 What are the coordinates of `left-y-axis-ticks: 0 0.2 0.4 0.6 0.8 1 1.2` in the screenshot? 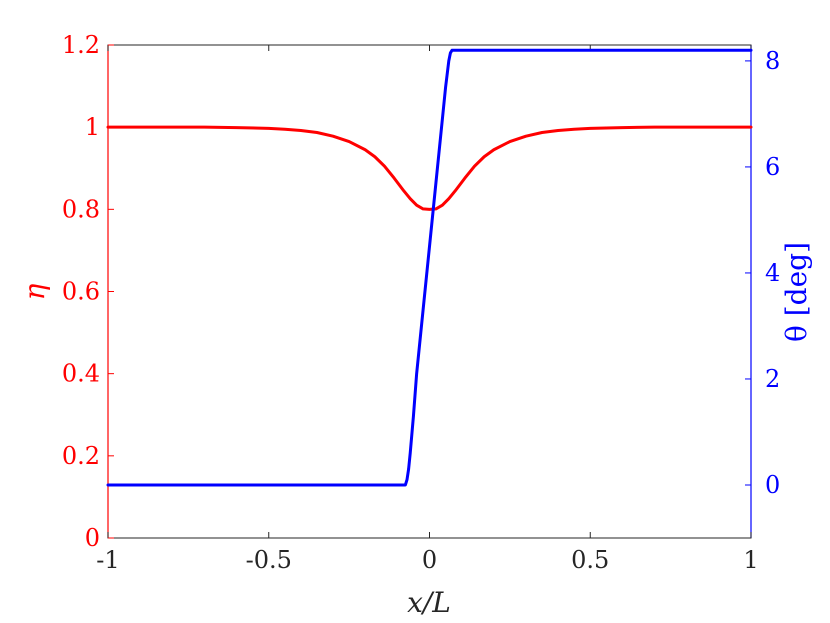 It's located at (88, 291).